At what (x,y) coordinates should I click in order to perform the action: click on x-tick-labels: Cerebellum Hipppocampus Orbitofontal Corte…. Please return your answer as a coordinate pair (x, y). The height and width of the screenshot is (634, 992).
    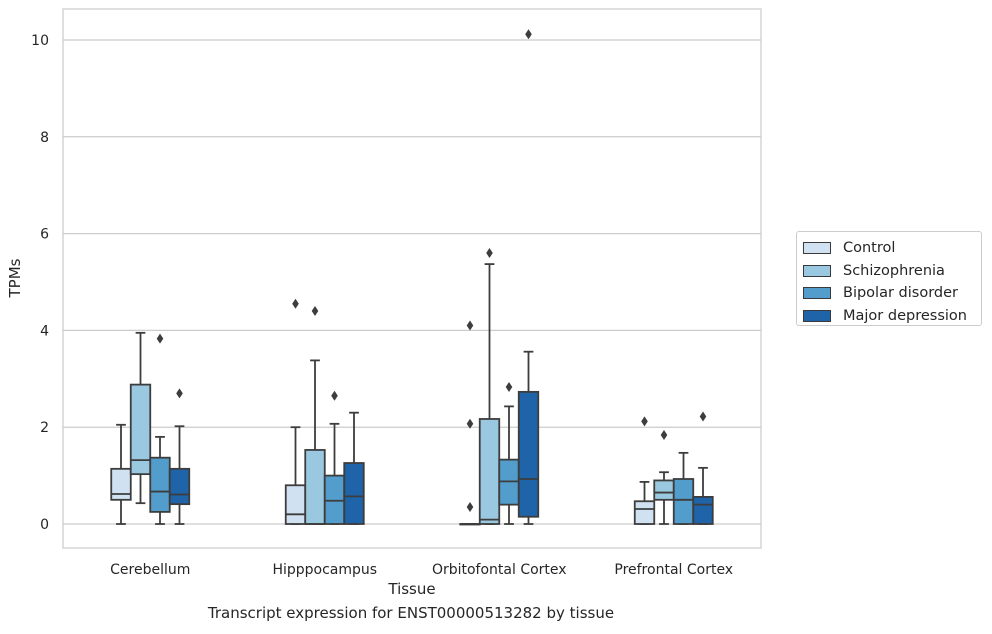
    Looking at the image, I should click on (421, 570).